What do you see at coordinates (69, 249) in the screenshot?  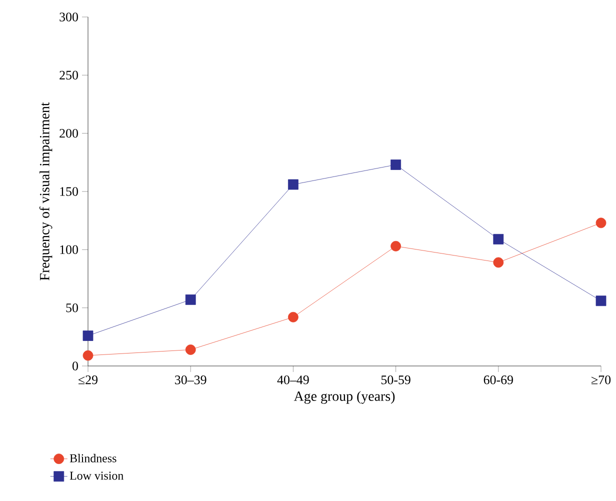 I see `y-tick-label: 100` at bounding box center [69, 249].